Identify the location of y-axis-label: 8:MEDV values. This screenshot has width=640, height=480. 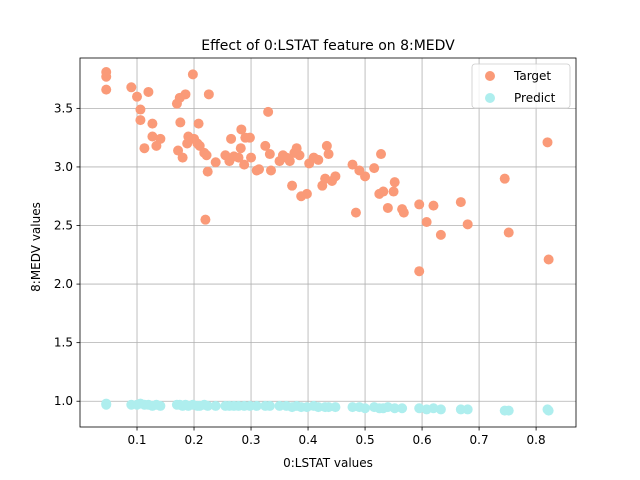
(36, 247).